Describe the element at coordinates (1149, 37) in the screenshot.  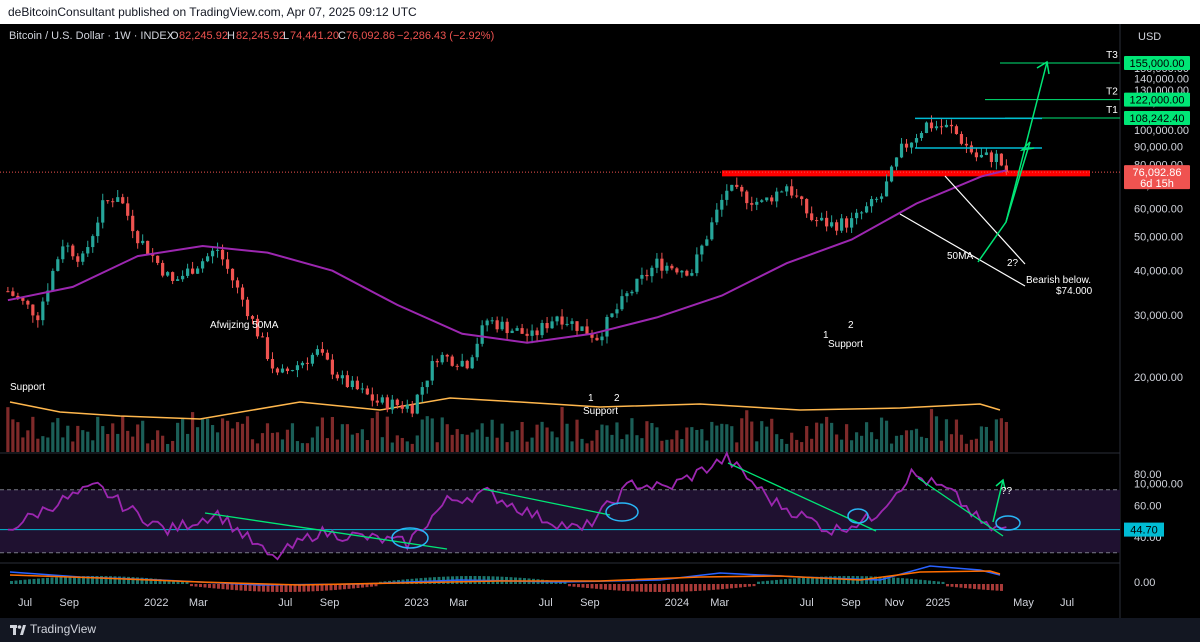
I see `currency-label: USD` at that location.